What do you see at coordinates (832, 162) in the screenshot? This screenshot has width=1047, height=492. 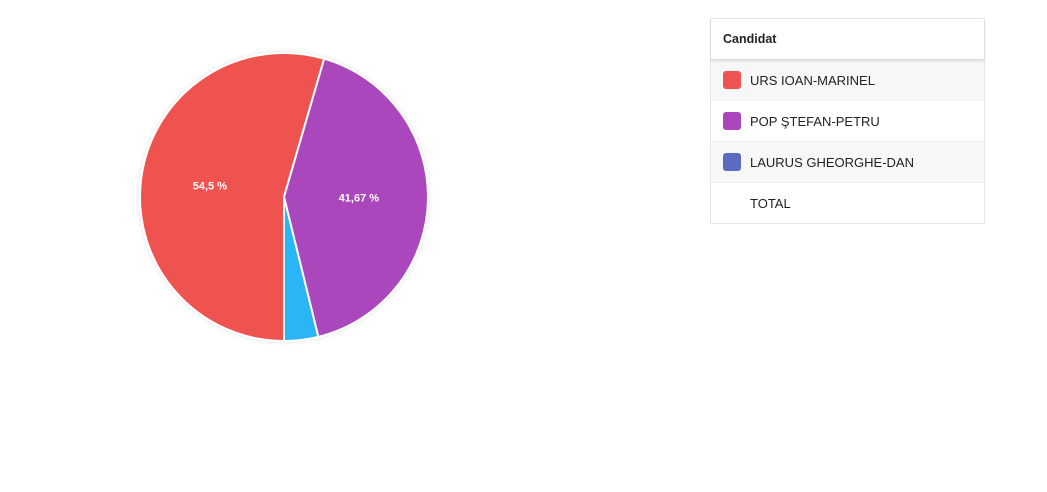 I see `legend-label: LAURUS GHEORGHE-DAN` at bounding box center [832, 162].